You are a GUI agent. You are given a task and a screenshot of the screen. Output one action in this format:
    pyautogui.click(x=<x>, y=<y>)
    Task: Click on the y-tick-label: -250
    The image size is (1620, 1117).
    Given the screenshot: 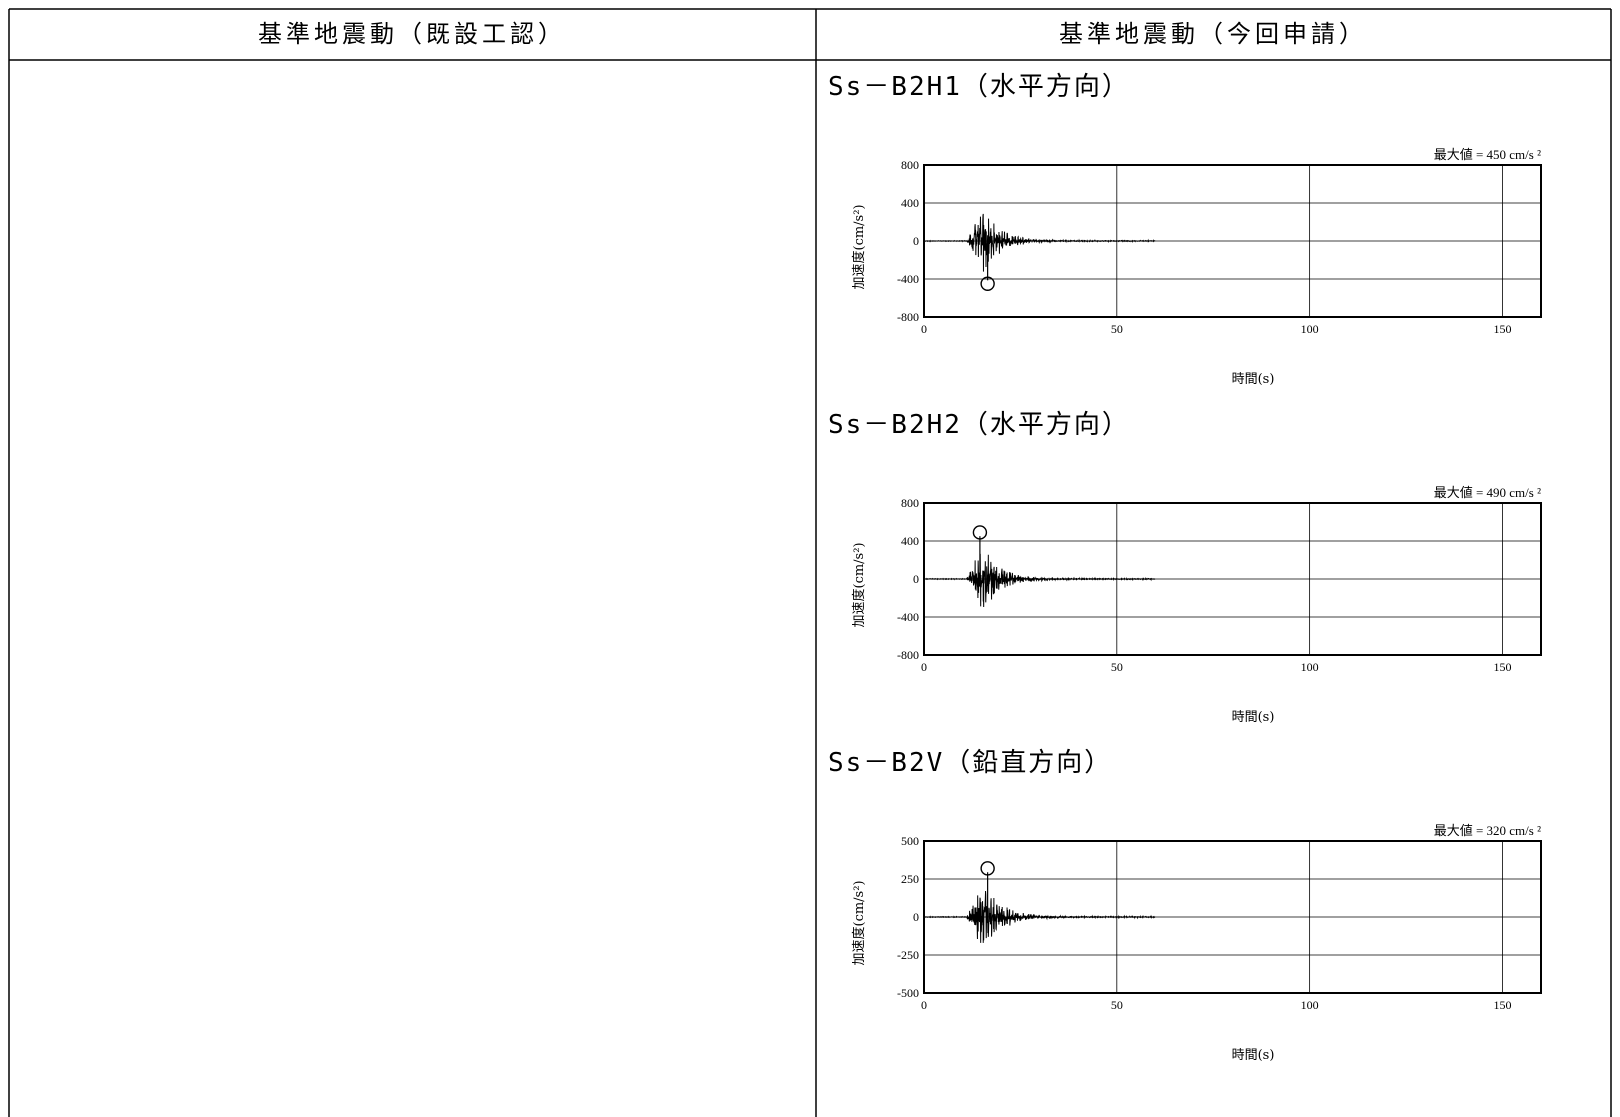 What is the action you would take?
    pyautogui.click(x=908, y=955)
    